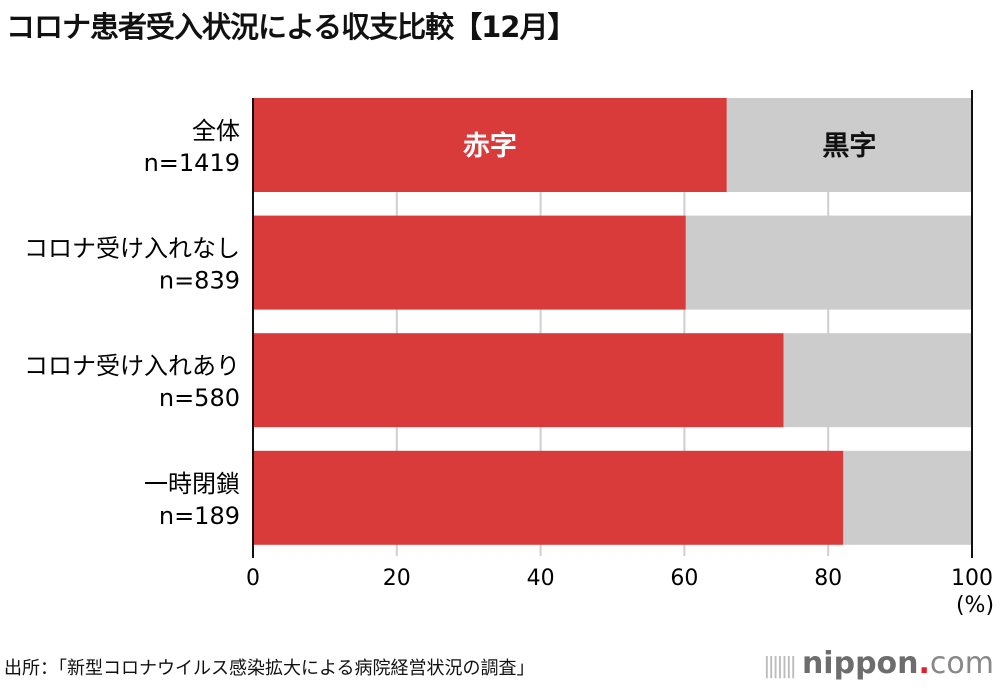  I want to click on source-note: 出所：「新型コロナウイルス感染拡大による病院経営状況の調査」, so click(269, 668).